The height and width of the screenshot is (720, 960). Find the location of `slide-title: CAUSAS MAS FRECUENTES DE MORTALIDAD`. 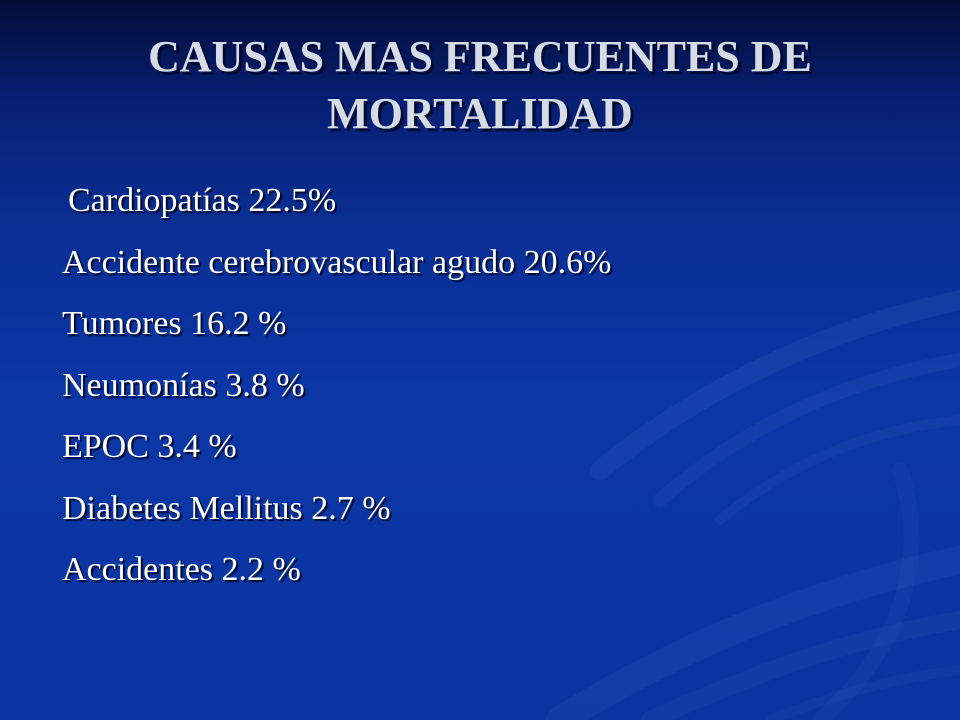

slide-title: CAUSAS MAS FRECUENTES DE MORTALIDAD is located at coordinates (480, 85).